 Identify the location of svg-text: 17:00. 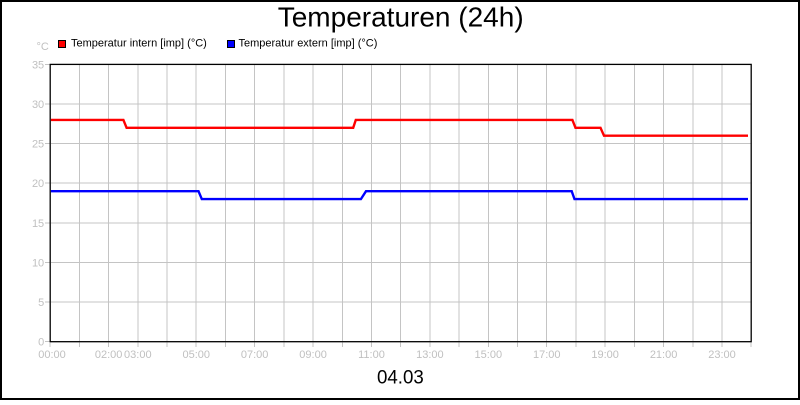
(547, 355).